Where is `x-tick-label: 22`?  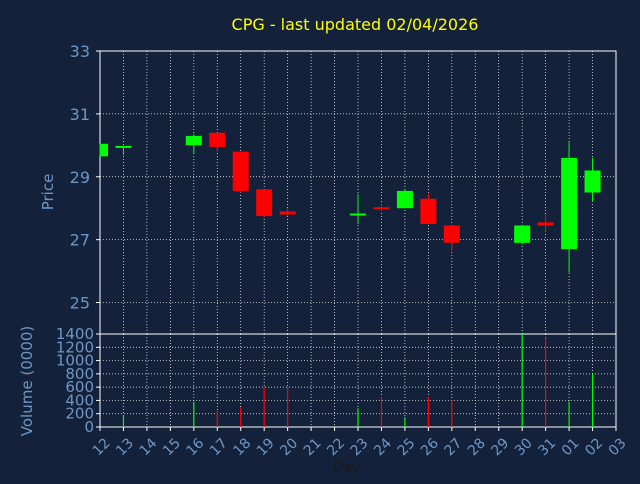
x-tick-label: 22 is located at coordinates (336, 447).